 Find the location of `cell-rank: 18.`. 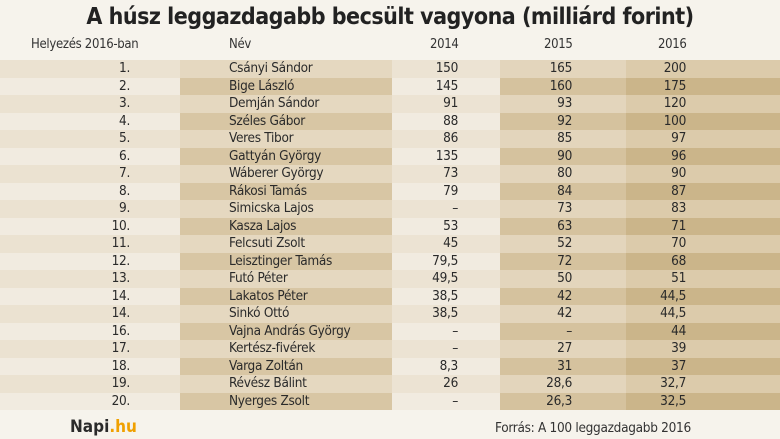

cell-rank: 18. is located at coordinates (90, 366).